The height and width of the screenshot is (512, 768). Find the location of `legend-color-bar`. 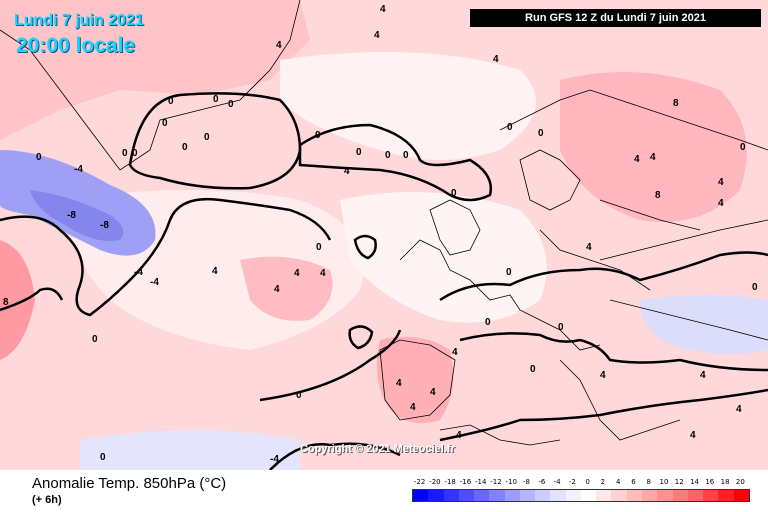

legend-color-bar is located at coordinates (581, 495).